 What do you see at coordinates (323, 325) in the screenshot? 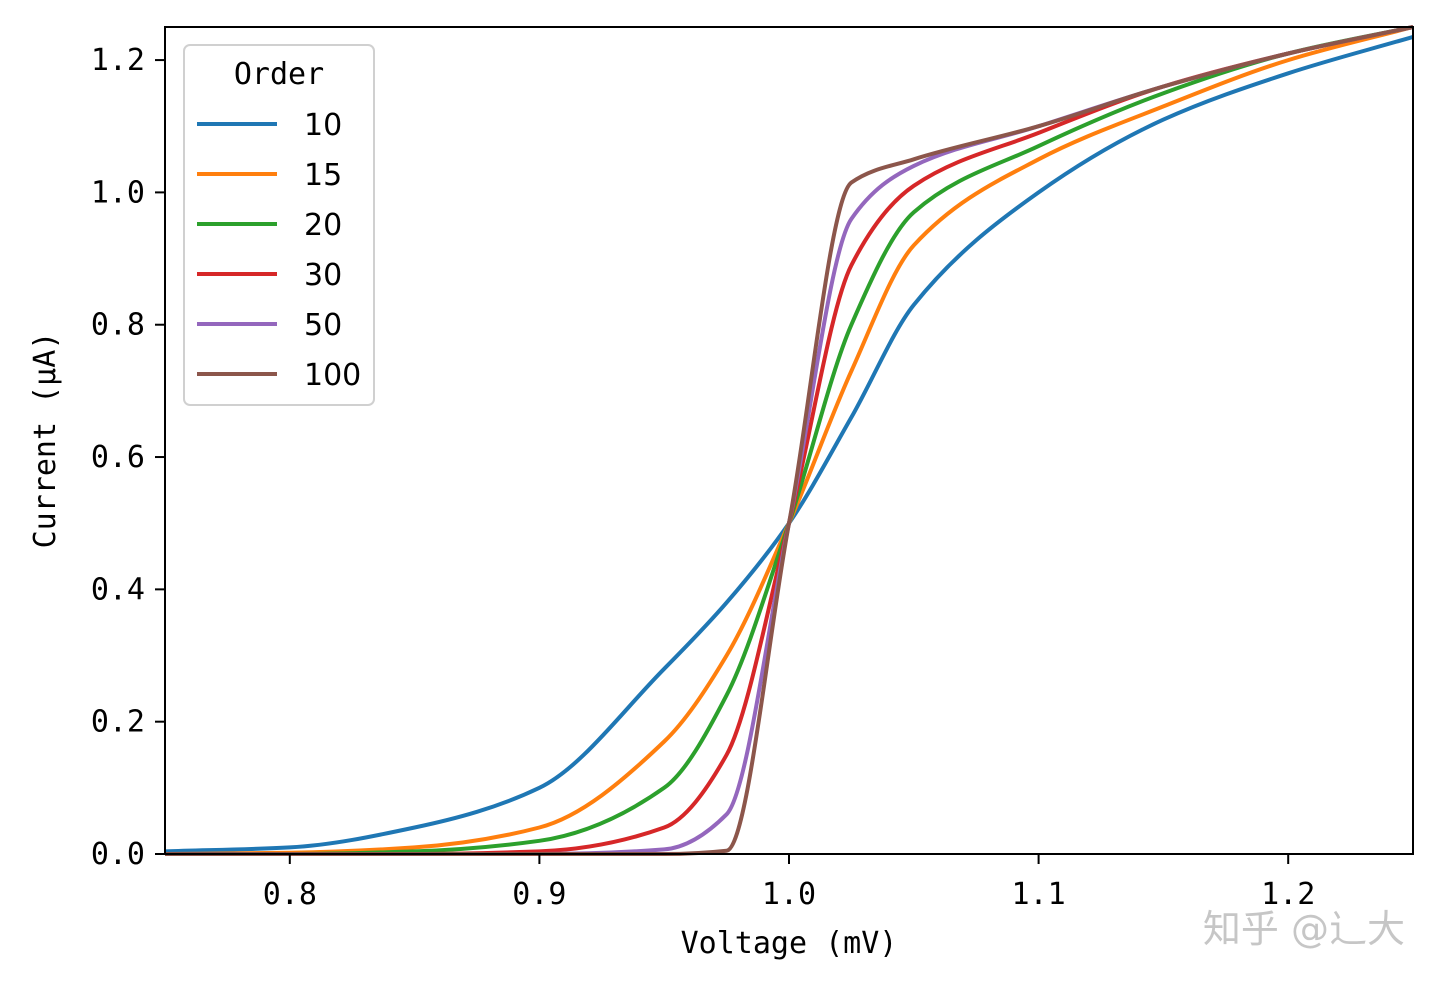
I see `legend-label-50: 50` at bounding box center [323, 325].